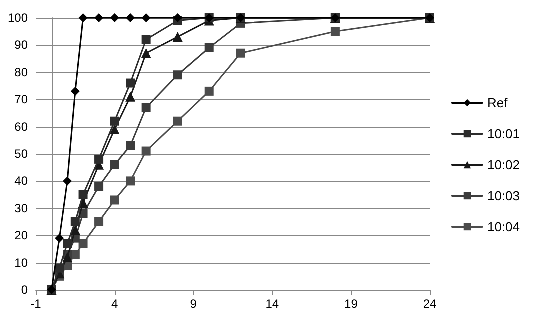  Describe the element at coordinates (503, 165) in the screenshot. I see `legend-label: 10:02` at that location.